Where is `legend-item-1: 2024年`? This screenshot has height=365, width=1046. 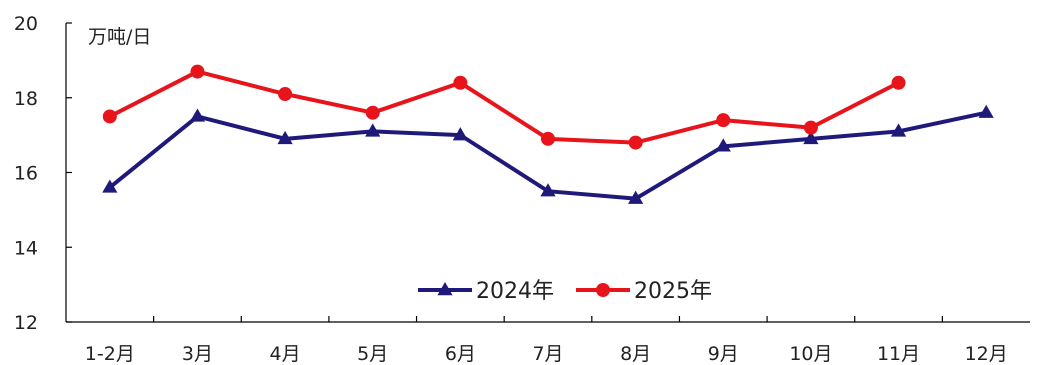 legend-item-1: 2024年 is located at coordinates (486, 291).